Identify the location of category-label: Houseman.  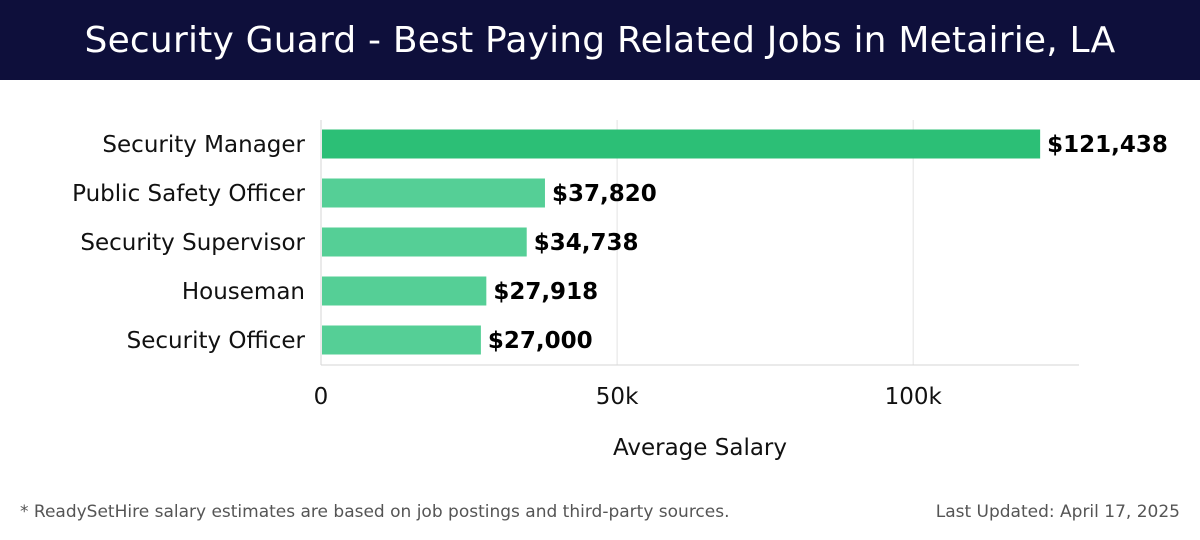
(243, 292).